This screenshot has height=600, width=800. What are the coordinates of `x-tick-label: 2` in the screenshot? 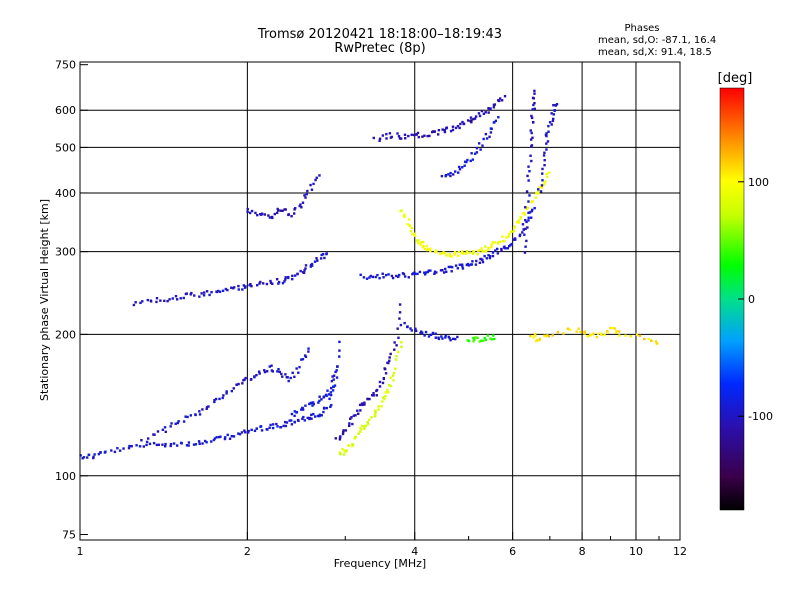 It's located at (247, 551).